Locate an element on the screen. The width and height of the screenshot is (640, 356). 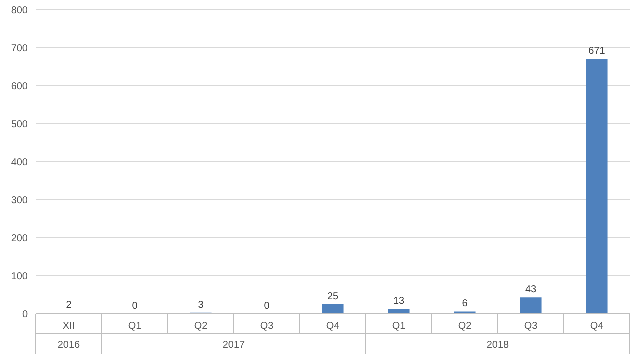
data-label: 13 is located at coordinates (399, 302).